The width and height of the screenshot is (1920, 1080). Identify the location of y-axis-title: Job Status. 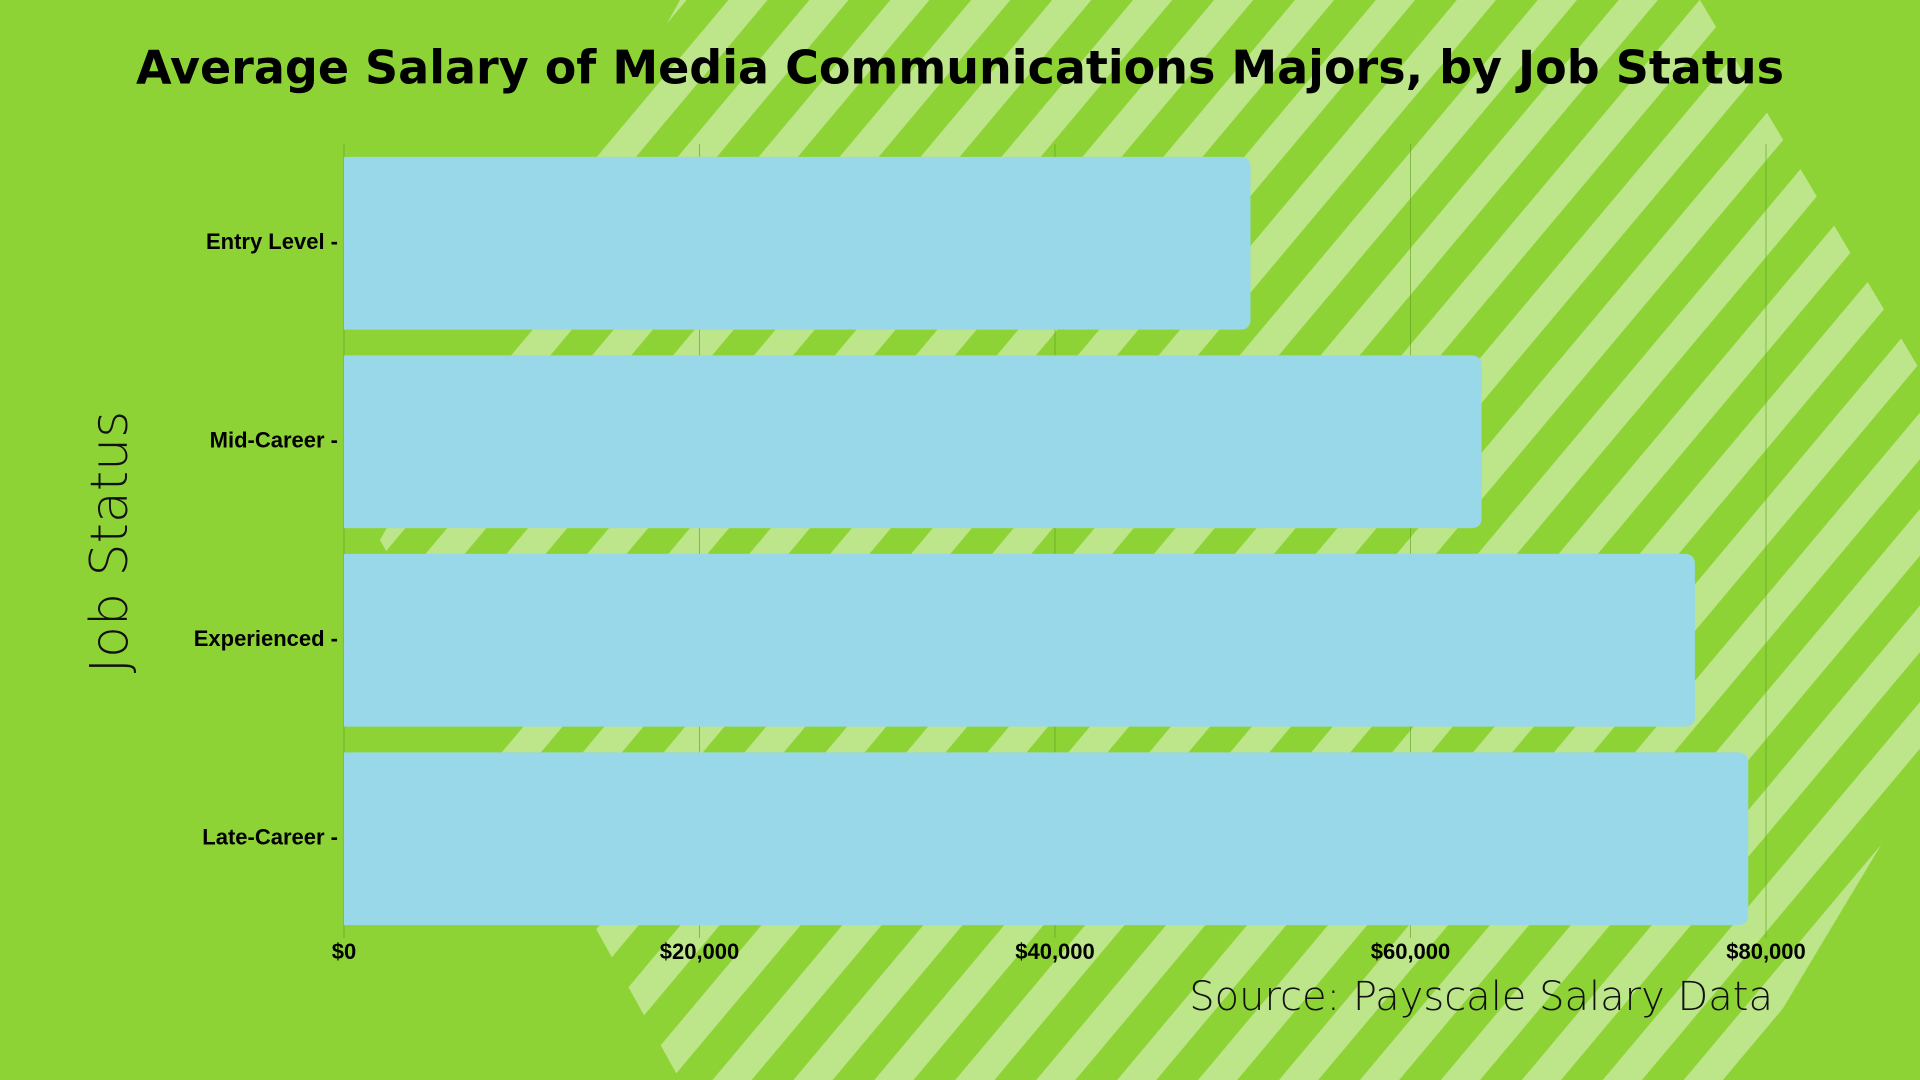
(110, 542).